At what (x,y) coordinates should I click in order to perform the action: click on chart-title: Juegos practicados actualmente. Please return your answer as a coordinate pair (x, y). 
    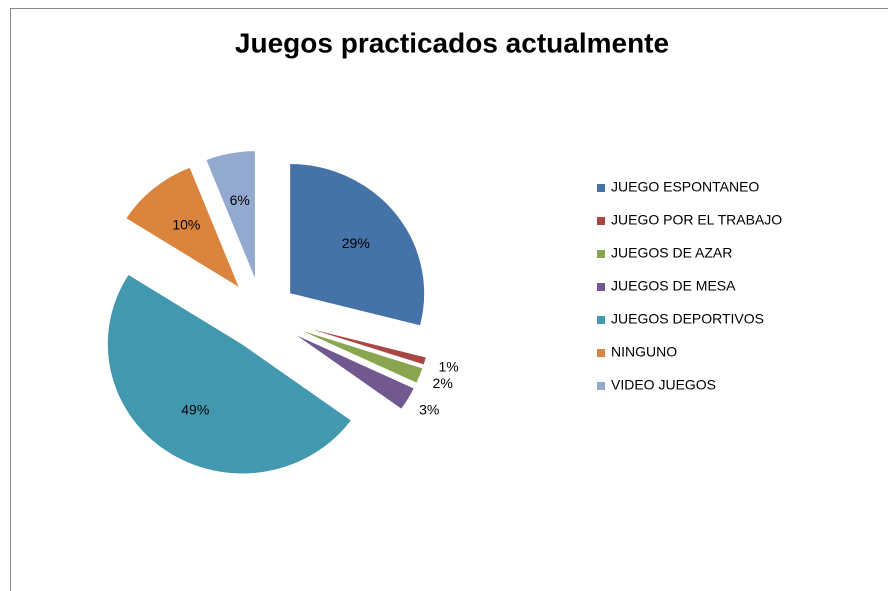
    Looking at the image, I should click on (452, 42).